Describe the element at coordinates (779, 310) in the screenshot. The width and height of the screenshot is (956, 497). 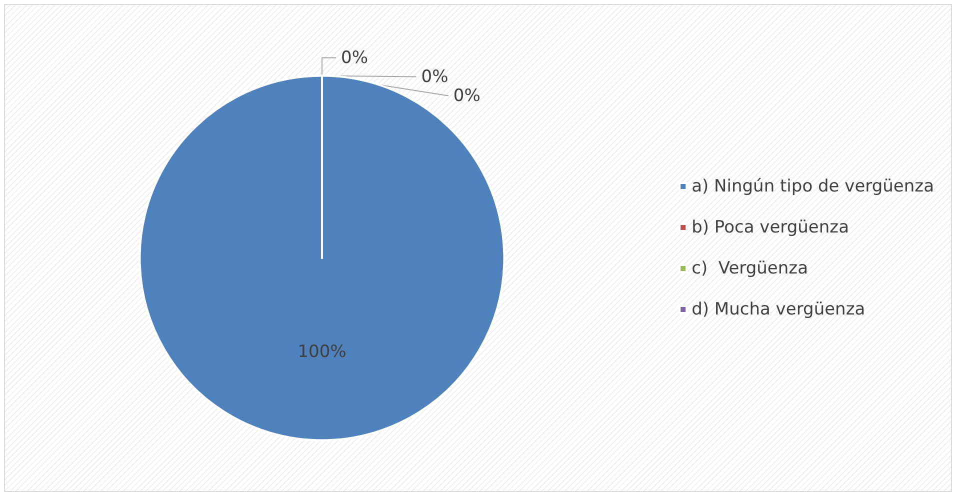
I see `legend-label: d) Mucha vergüenza` at that location.